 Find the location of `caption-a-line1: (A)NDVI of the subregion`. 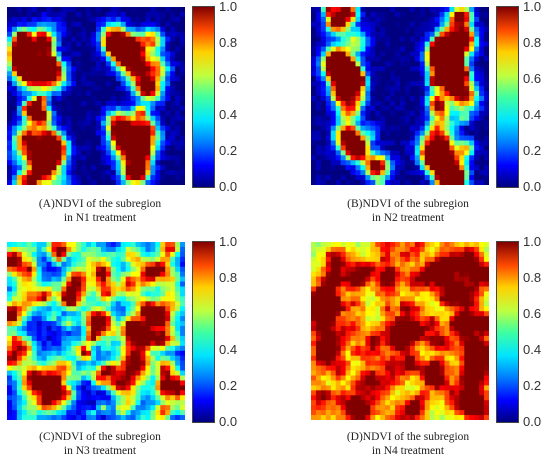

caption-a-line1: (A)NDVI of the subregion is located at coordinates (100, 204).